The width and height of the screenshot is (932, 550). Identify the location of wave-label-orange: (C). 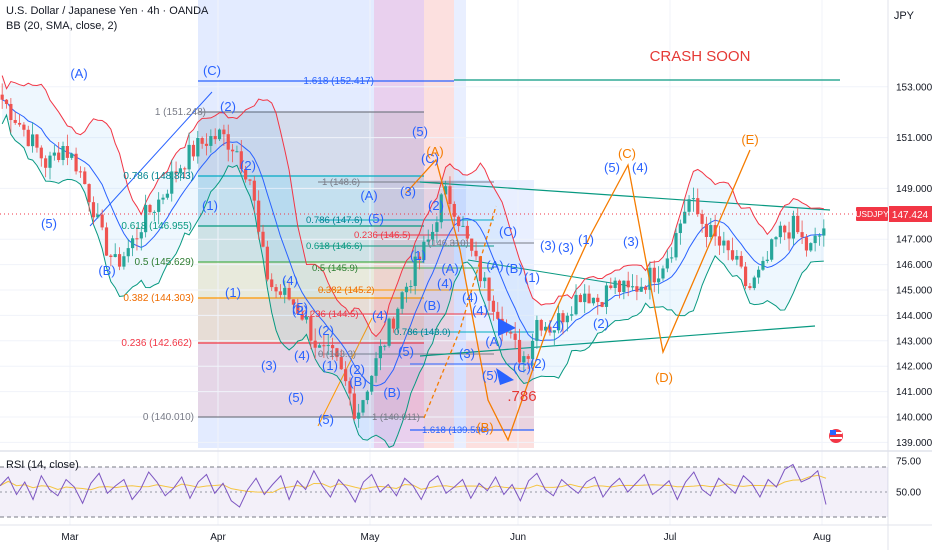
(627, 153).